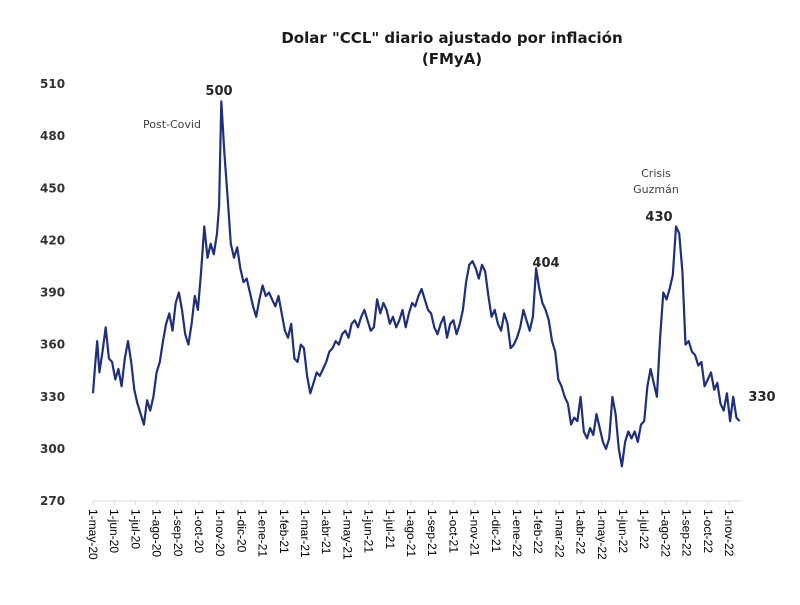 This screenshot has height=605, width=800. I want to click on x-tick-label: 1-dic-20, so click(241, 531).